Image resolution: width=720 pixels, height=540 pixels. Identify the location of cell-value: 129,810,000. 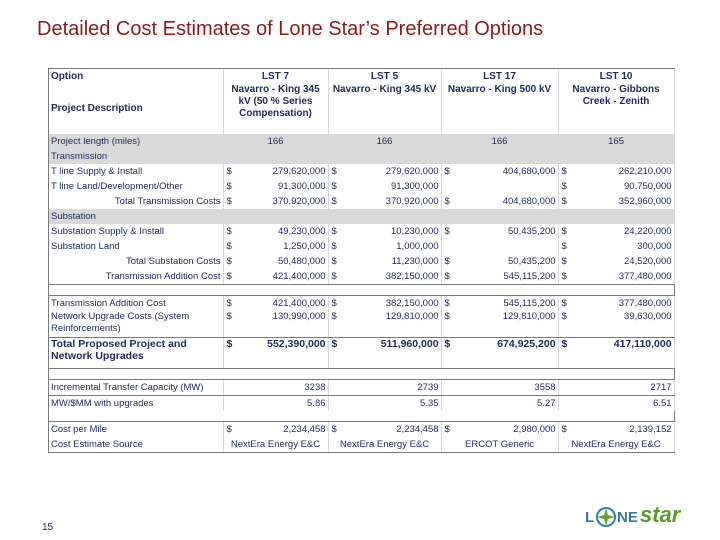
(392, 324).